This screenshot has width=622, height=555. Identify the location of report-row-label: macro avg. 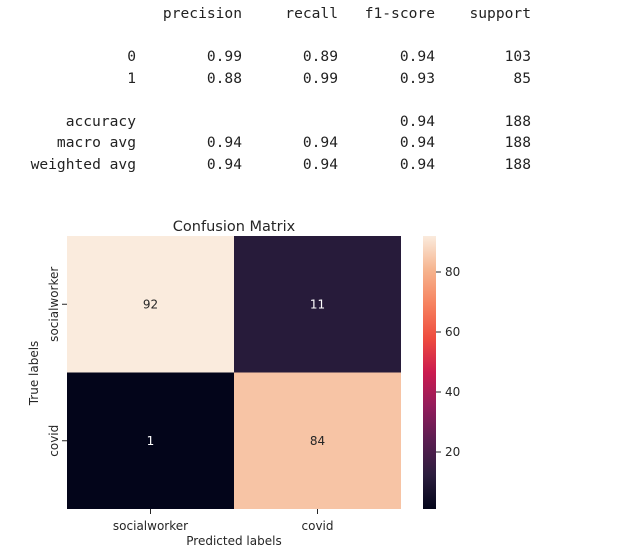
(96, 142).